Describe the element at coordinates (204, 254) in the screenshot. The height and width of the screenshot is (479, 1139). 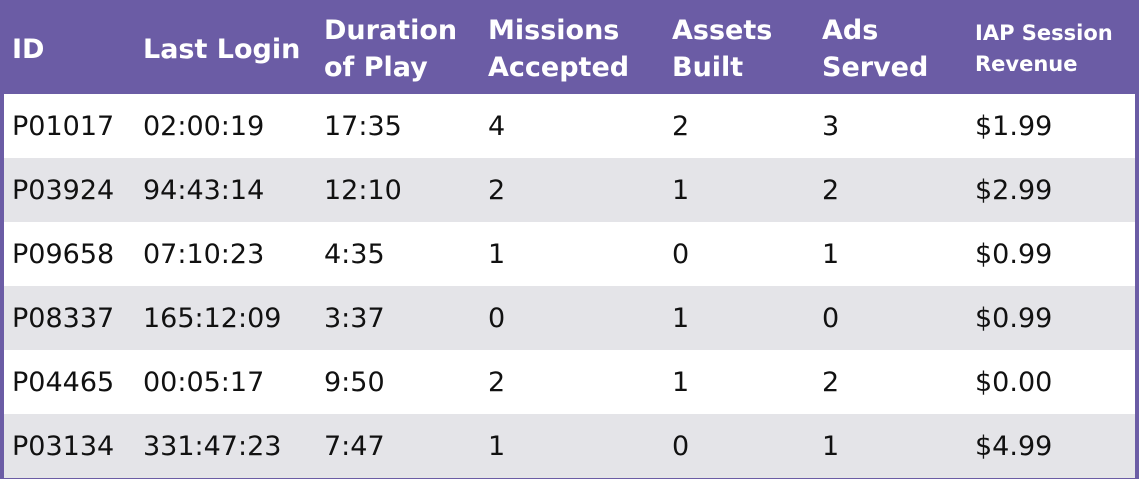
I see `cell-last-login: 07:10:23` at that location.